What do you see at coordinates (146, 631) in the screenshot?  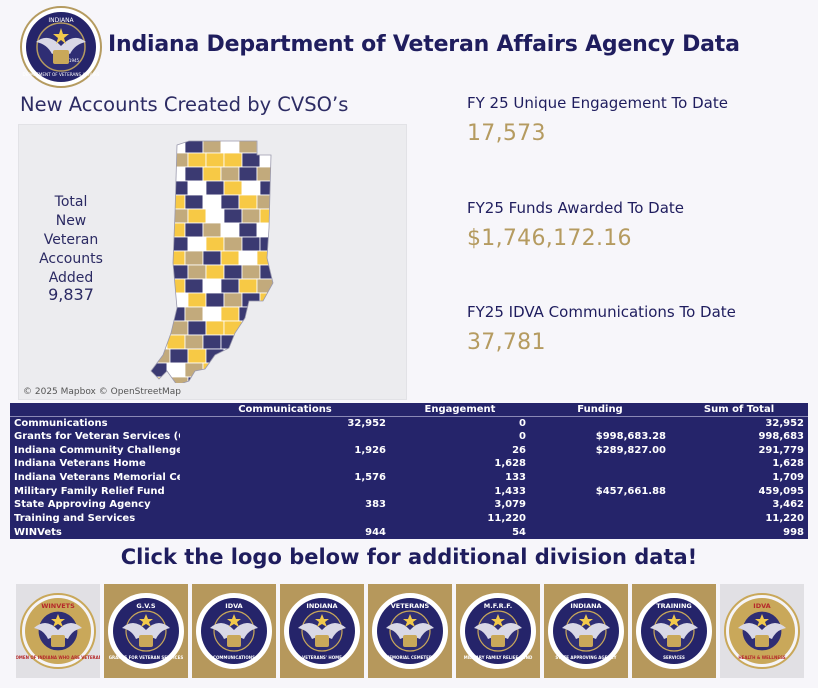 I see `gvs-logo: G.V.S GRANTS FOR VETERAN SERVICES` at bounding box center [146, 631].